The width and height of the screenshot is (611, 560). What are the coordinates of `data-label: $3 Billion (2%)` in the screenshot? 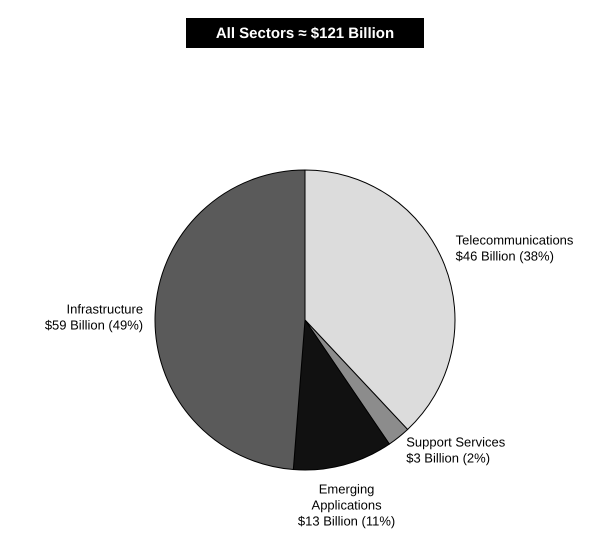 It's located at (448, 458).